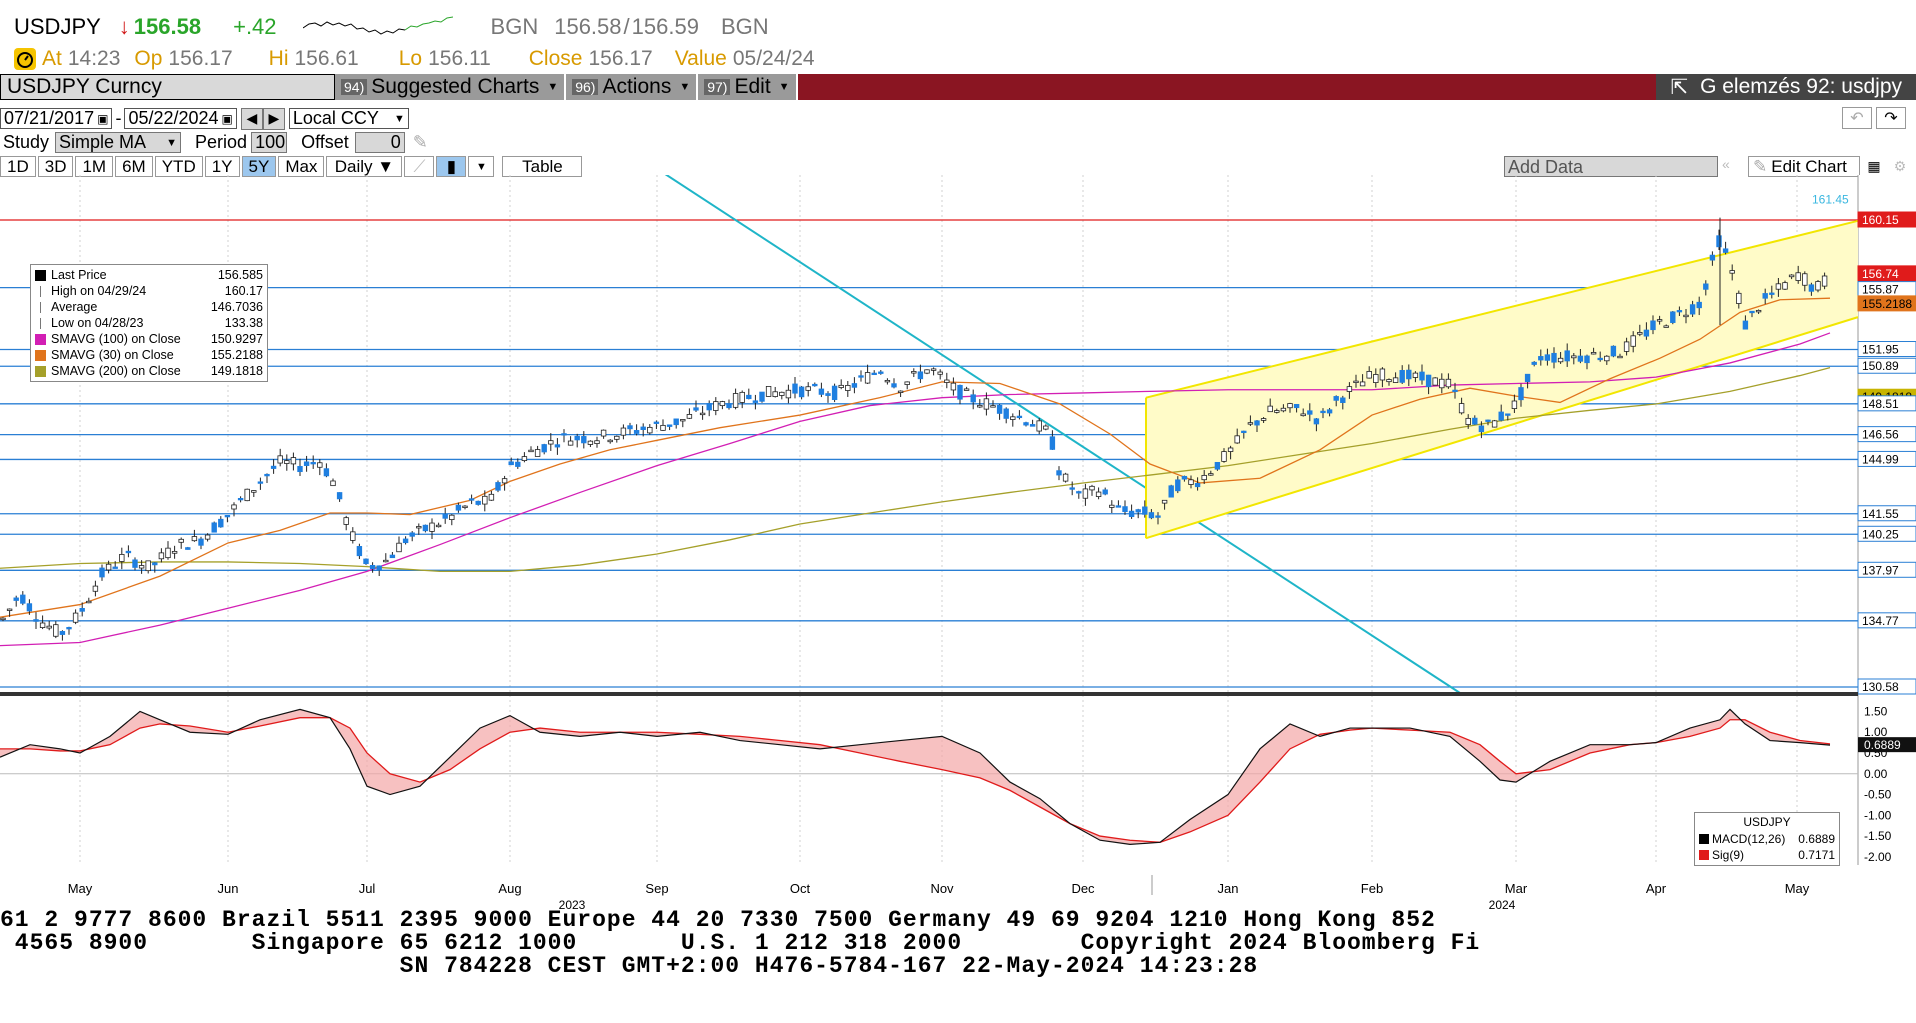  Describe the element at coordinates (1891, 118) in the screenshot. I see `redo-button: ↷` at that location.